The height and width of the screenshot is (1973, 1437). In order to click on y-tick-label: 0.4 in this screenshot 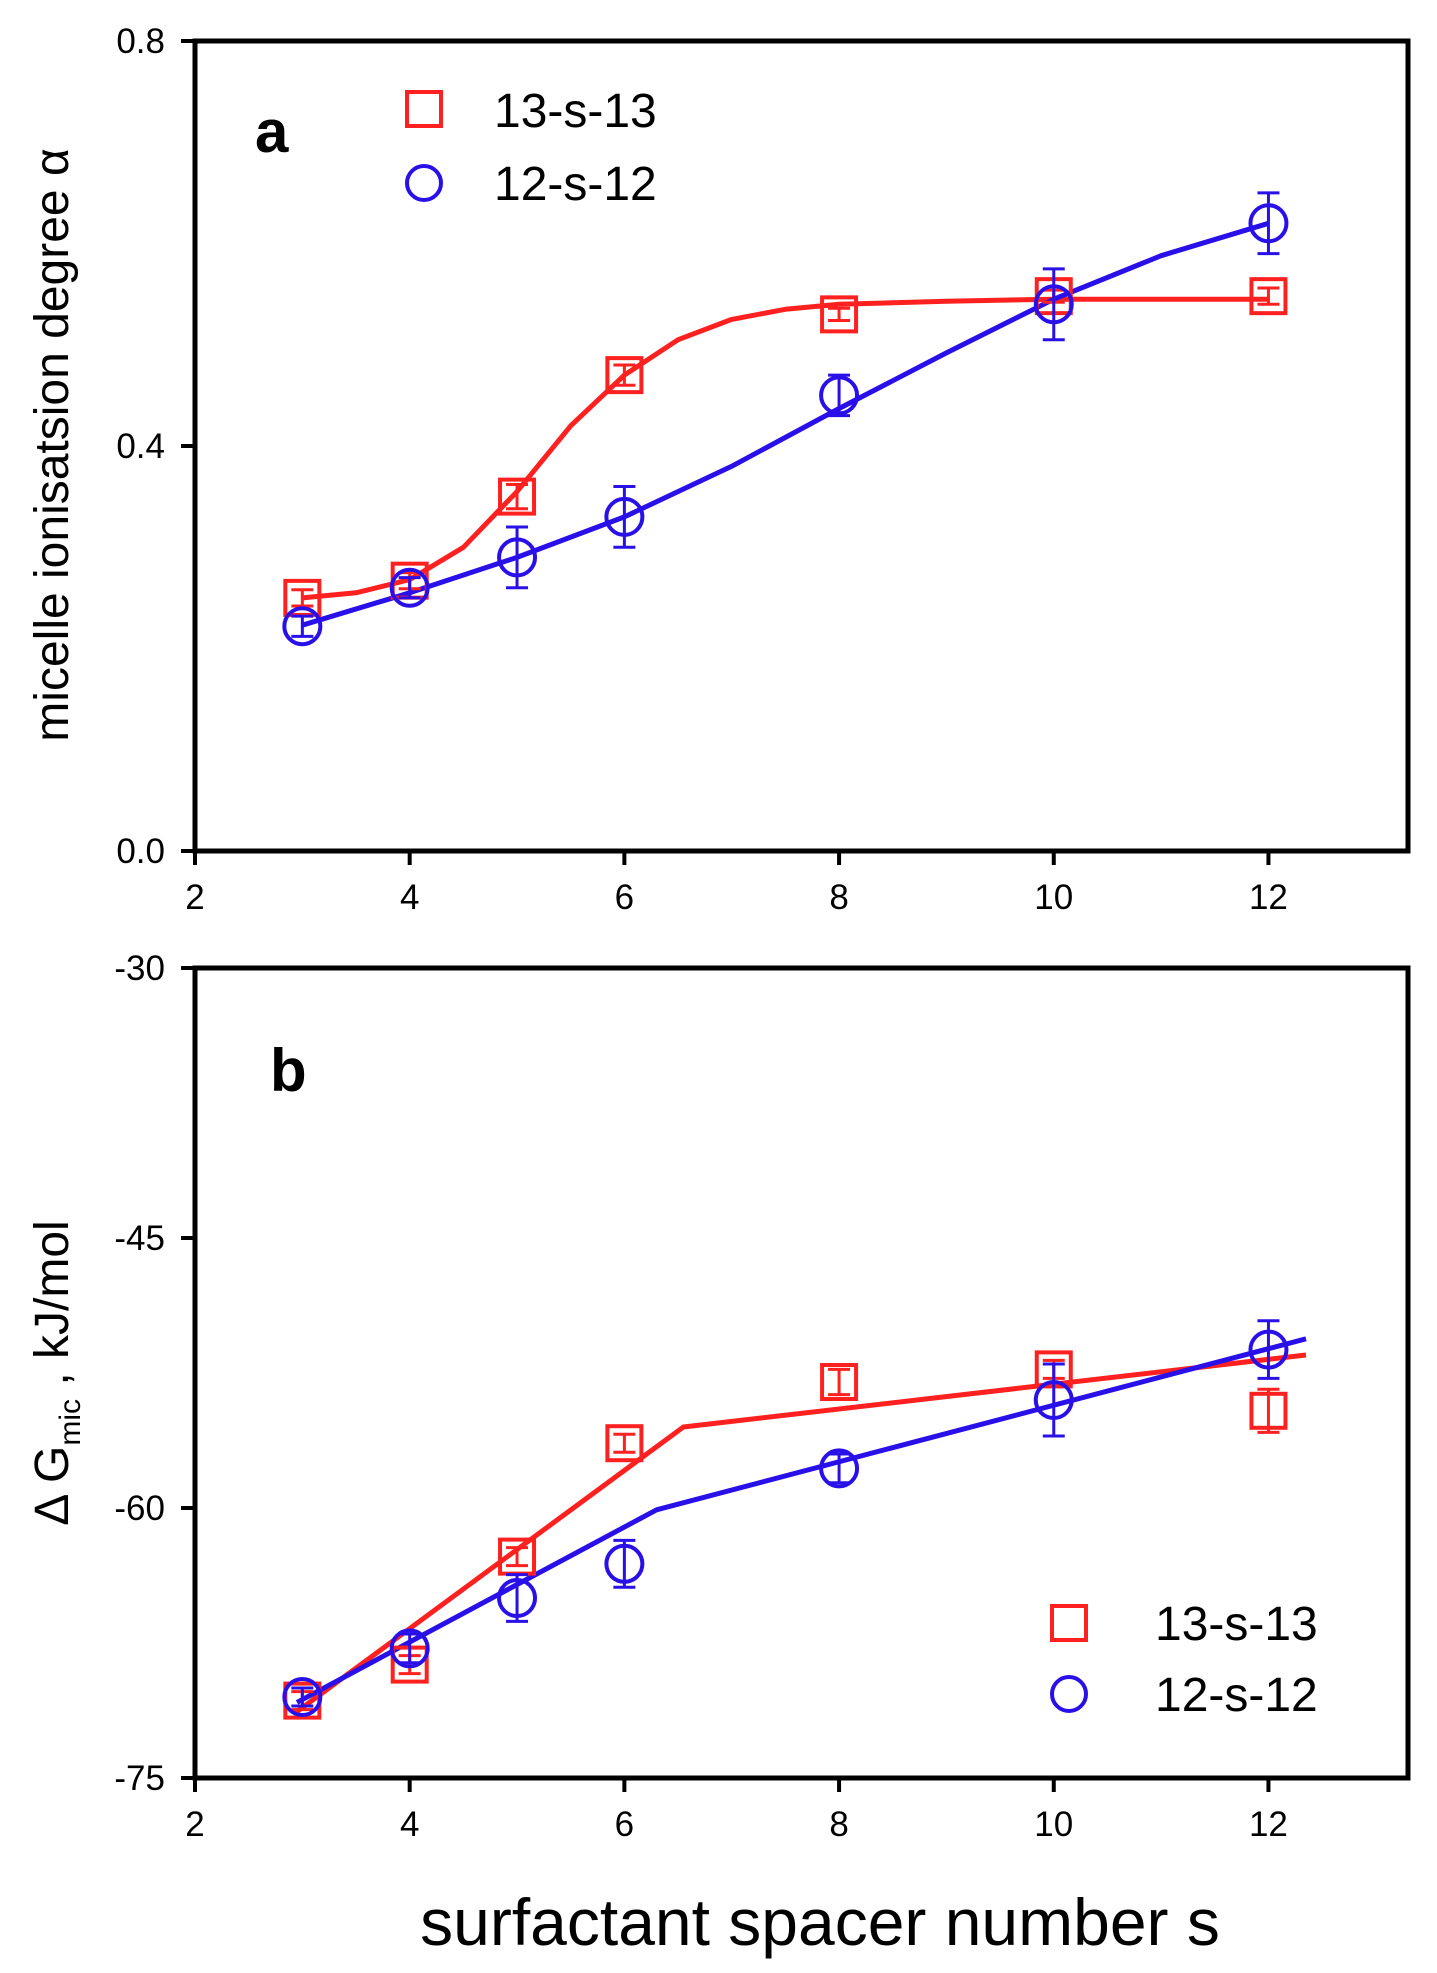, I will do `click(140, 446)`.